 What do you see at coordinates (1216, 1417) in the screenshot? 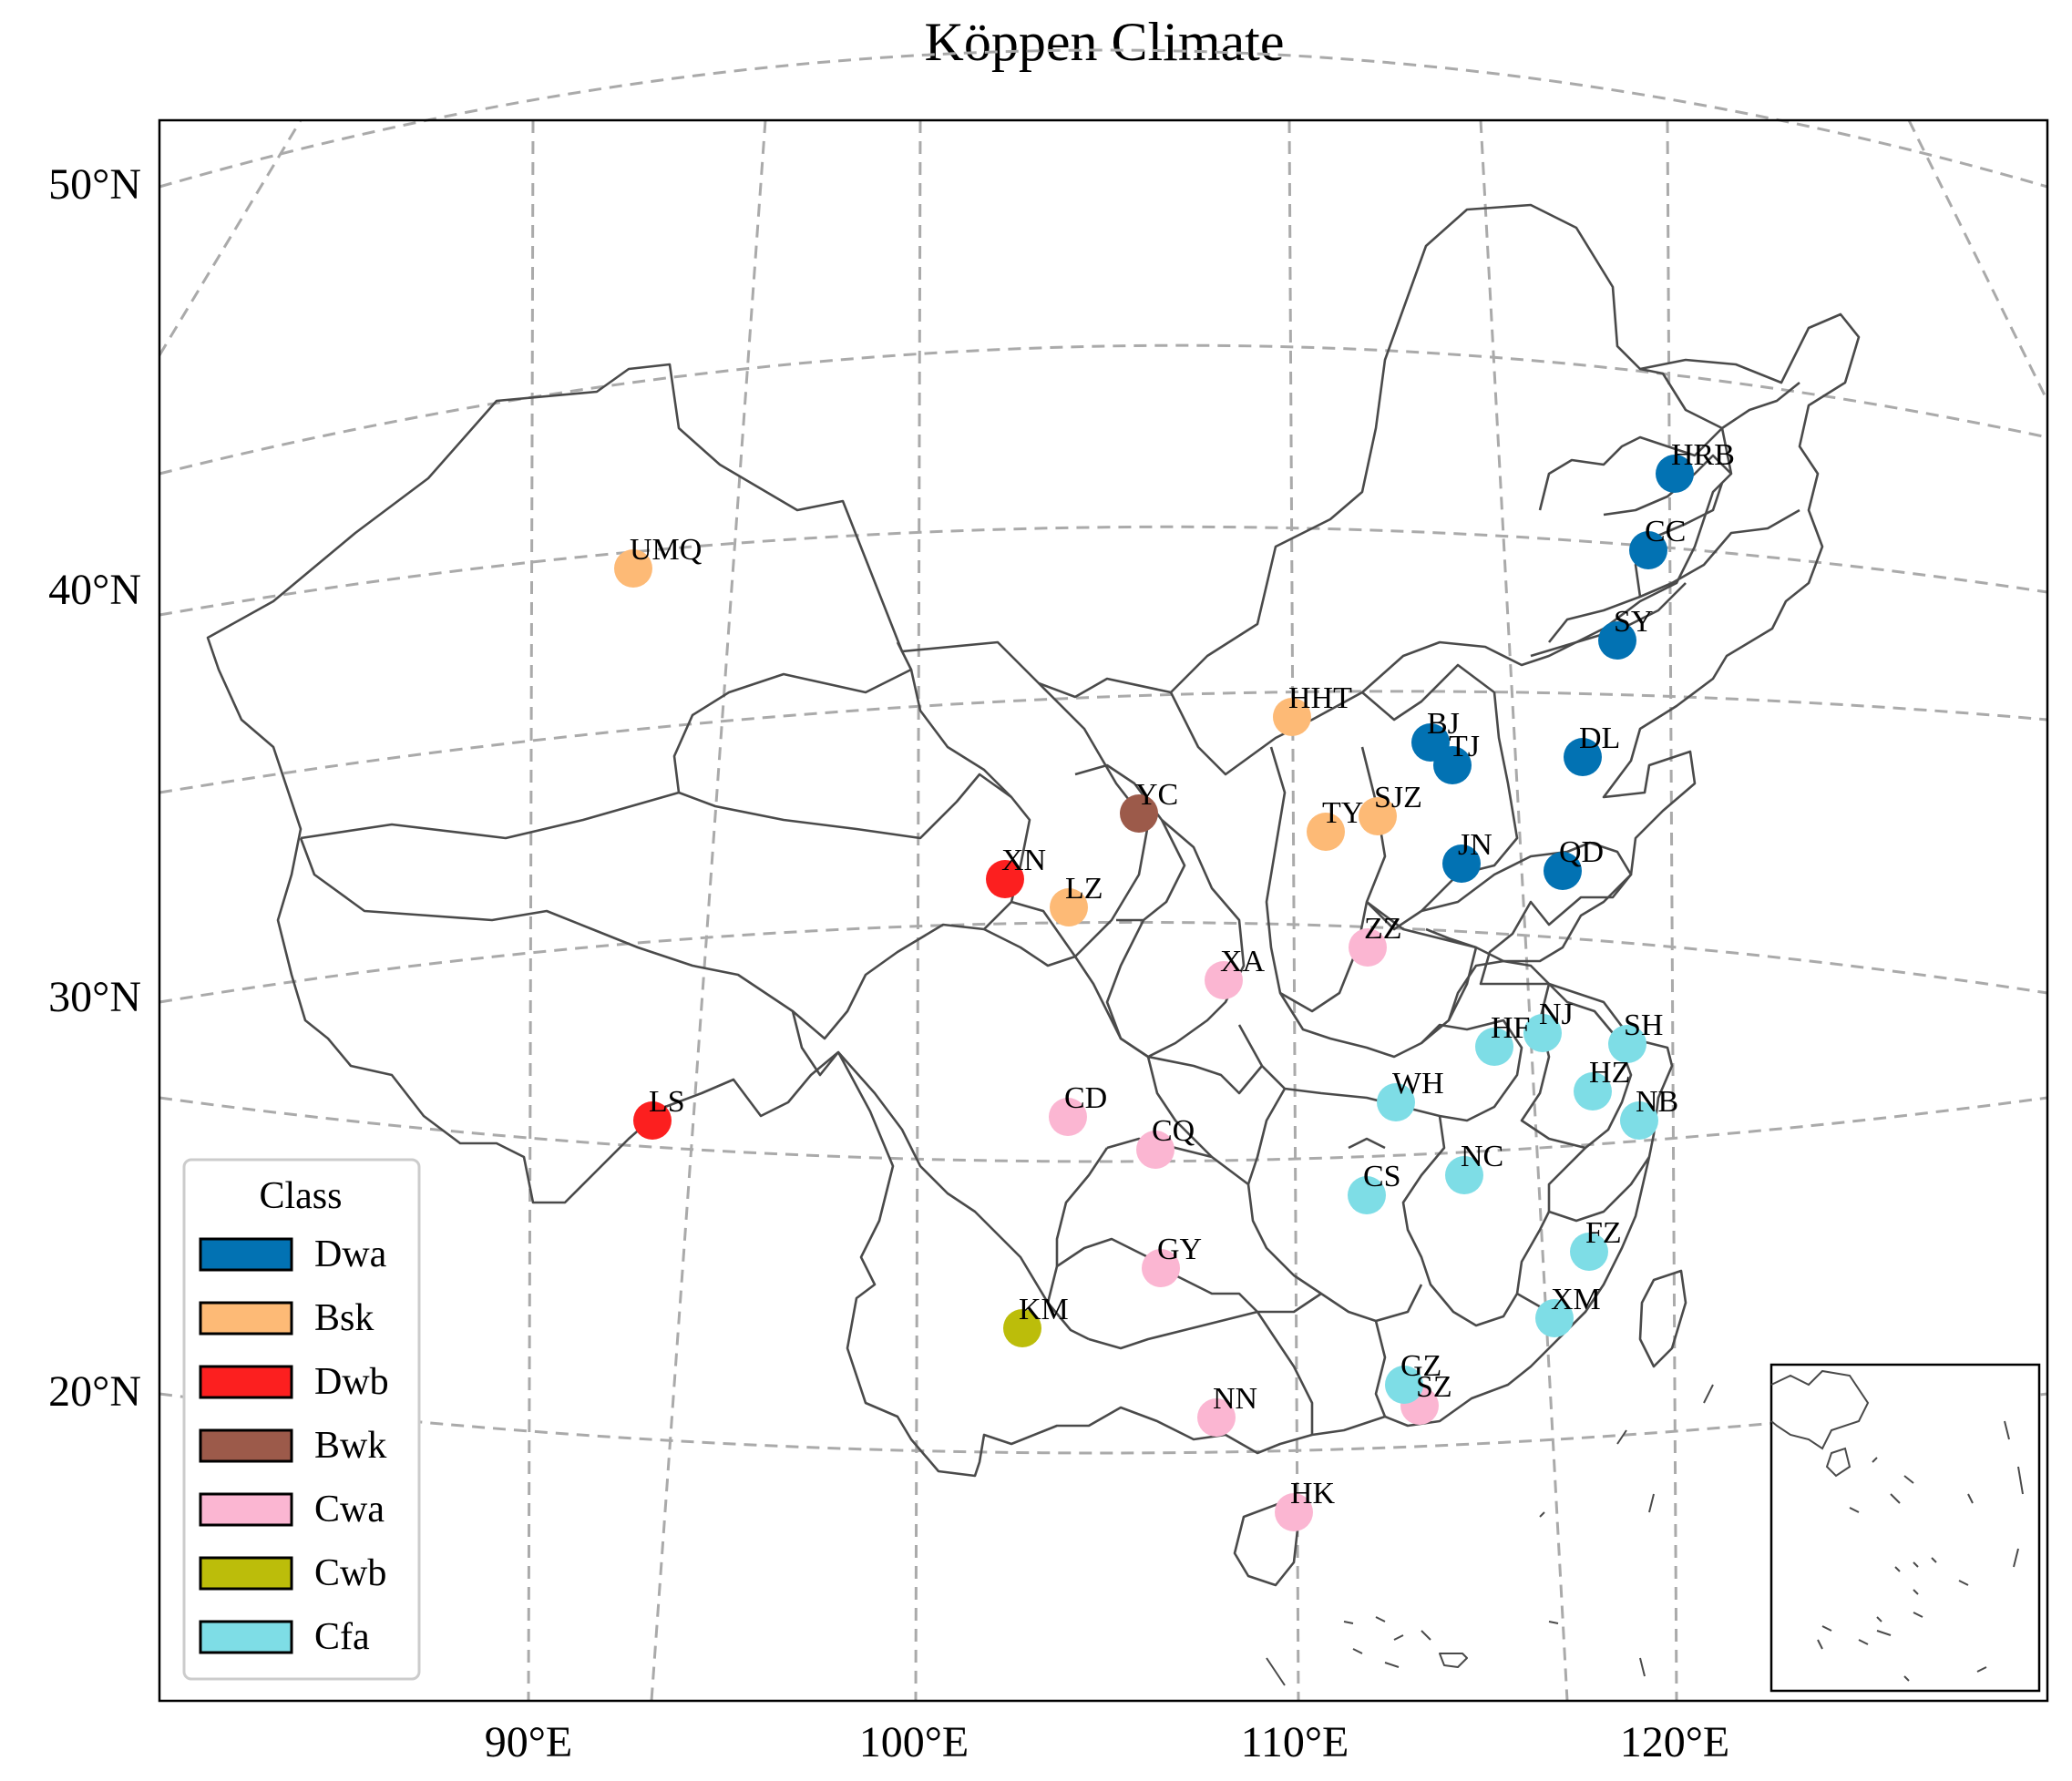
I see `station-marker-nn` at bounding box center [1216, 1417].